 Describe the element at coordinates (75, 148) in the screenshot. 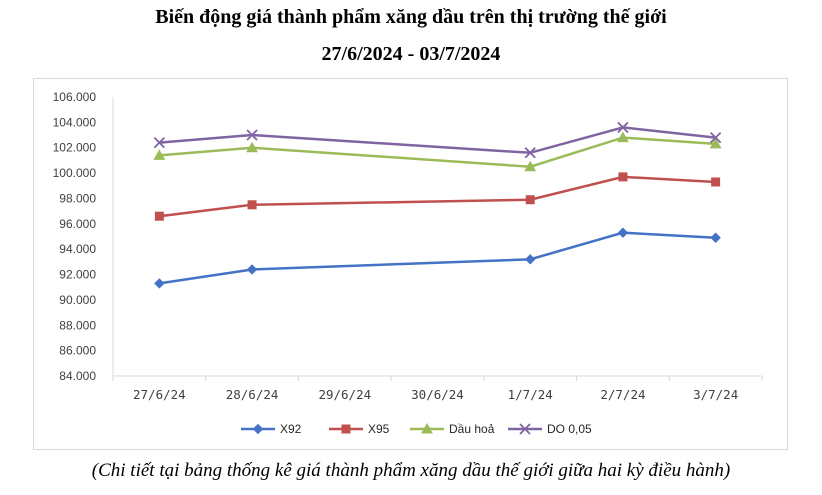

I see `y-tick-label: 102.000` at that location.